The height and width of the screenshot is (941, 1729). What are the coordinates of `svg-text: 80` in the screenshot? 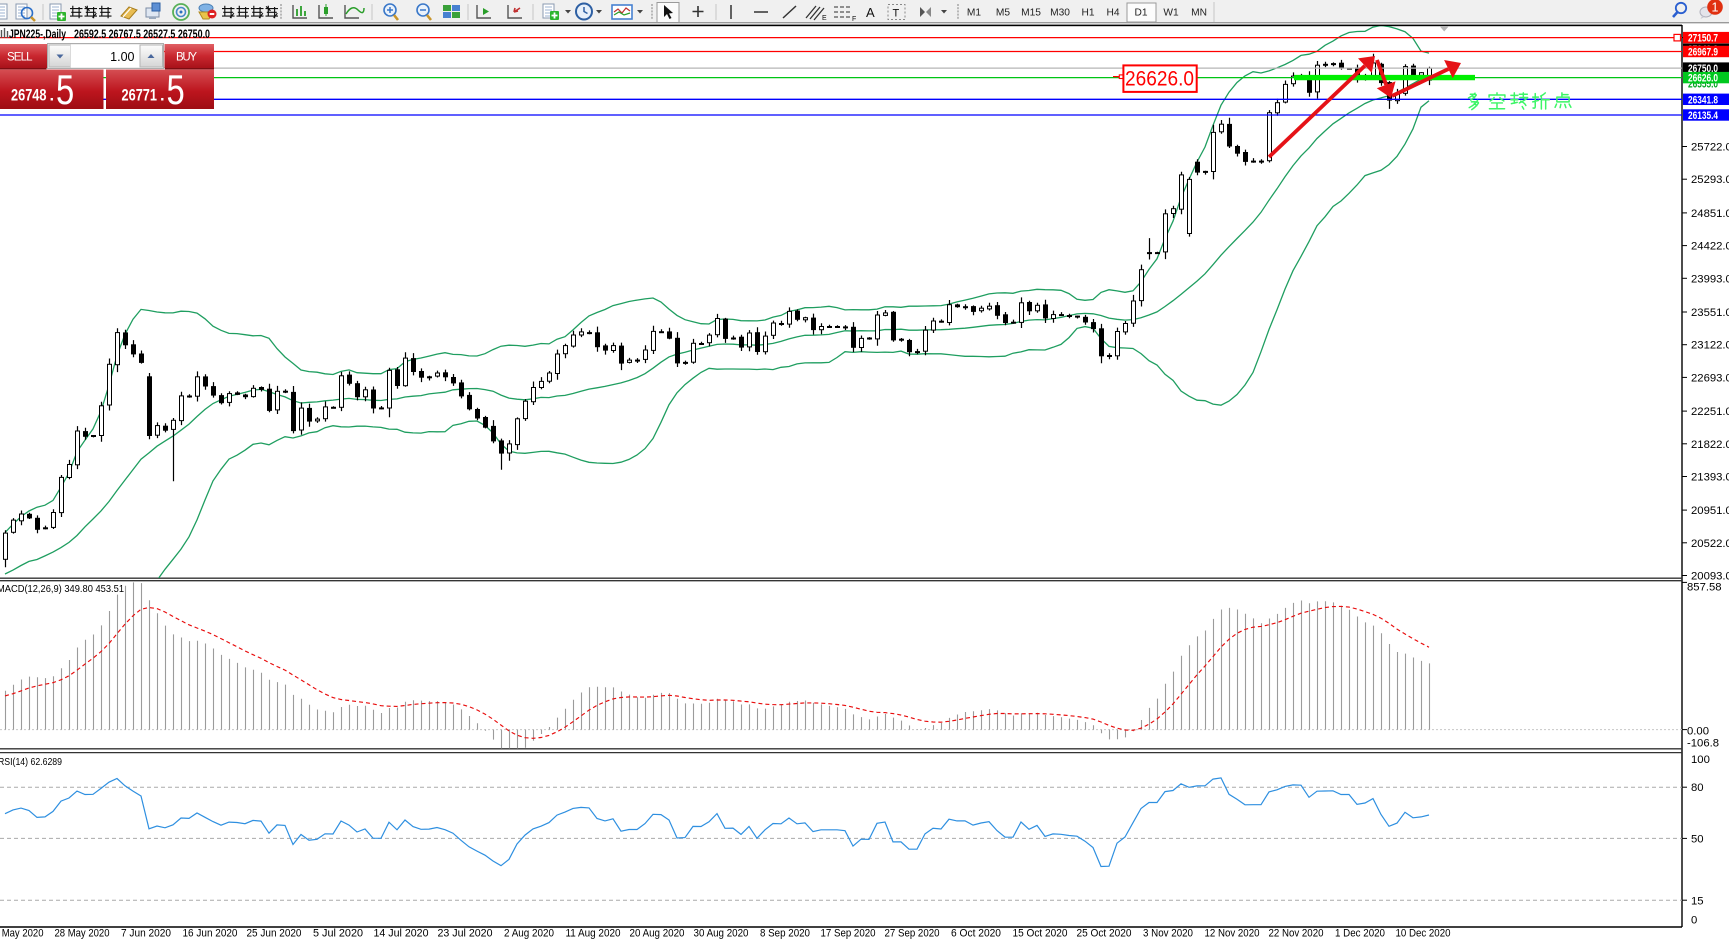 It's located at (1697, 788).